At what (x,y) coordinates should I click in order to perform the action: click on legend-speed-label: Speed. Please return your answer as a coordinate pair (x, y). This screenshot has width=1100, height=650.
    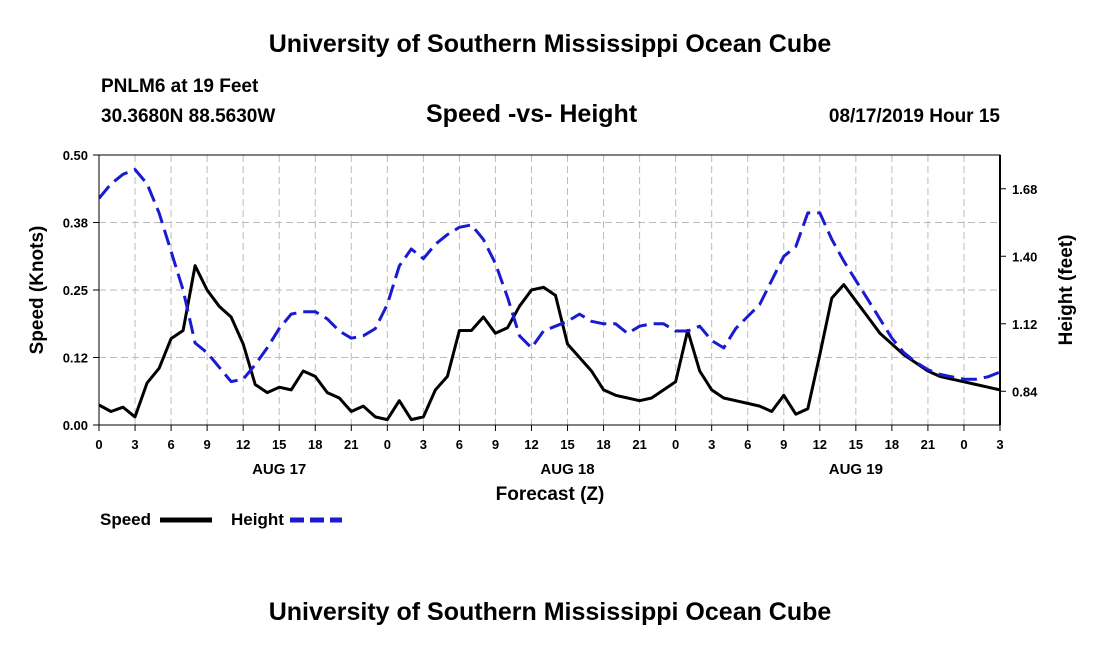
    Looking at the image, I should click on (125, 519).